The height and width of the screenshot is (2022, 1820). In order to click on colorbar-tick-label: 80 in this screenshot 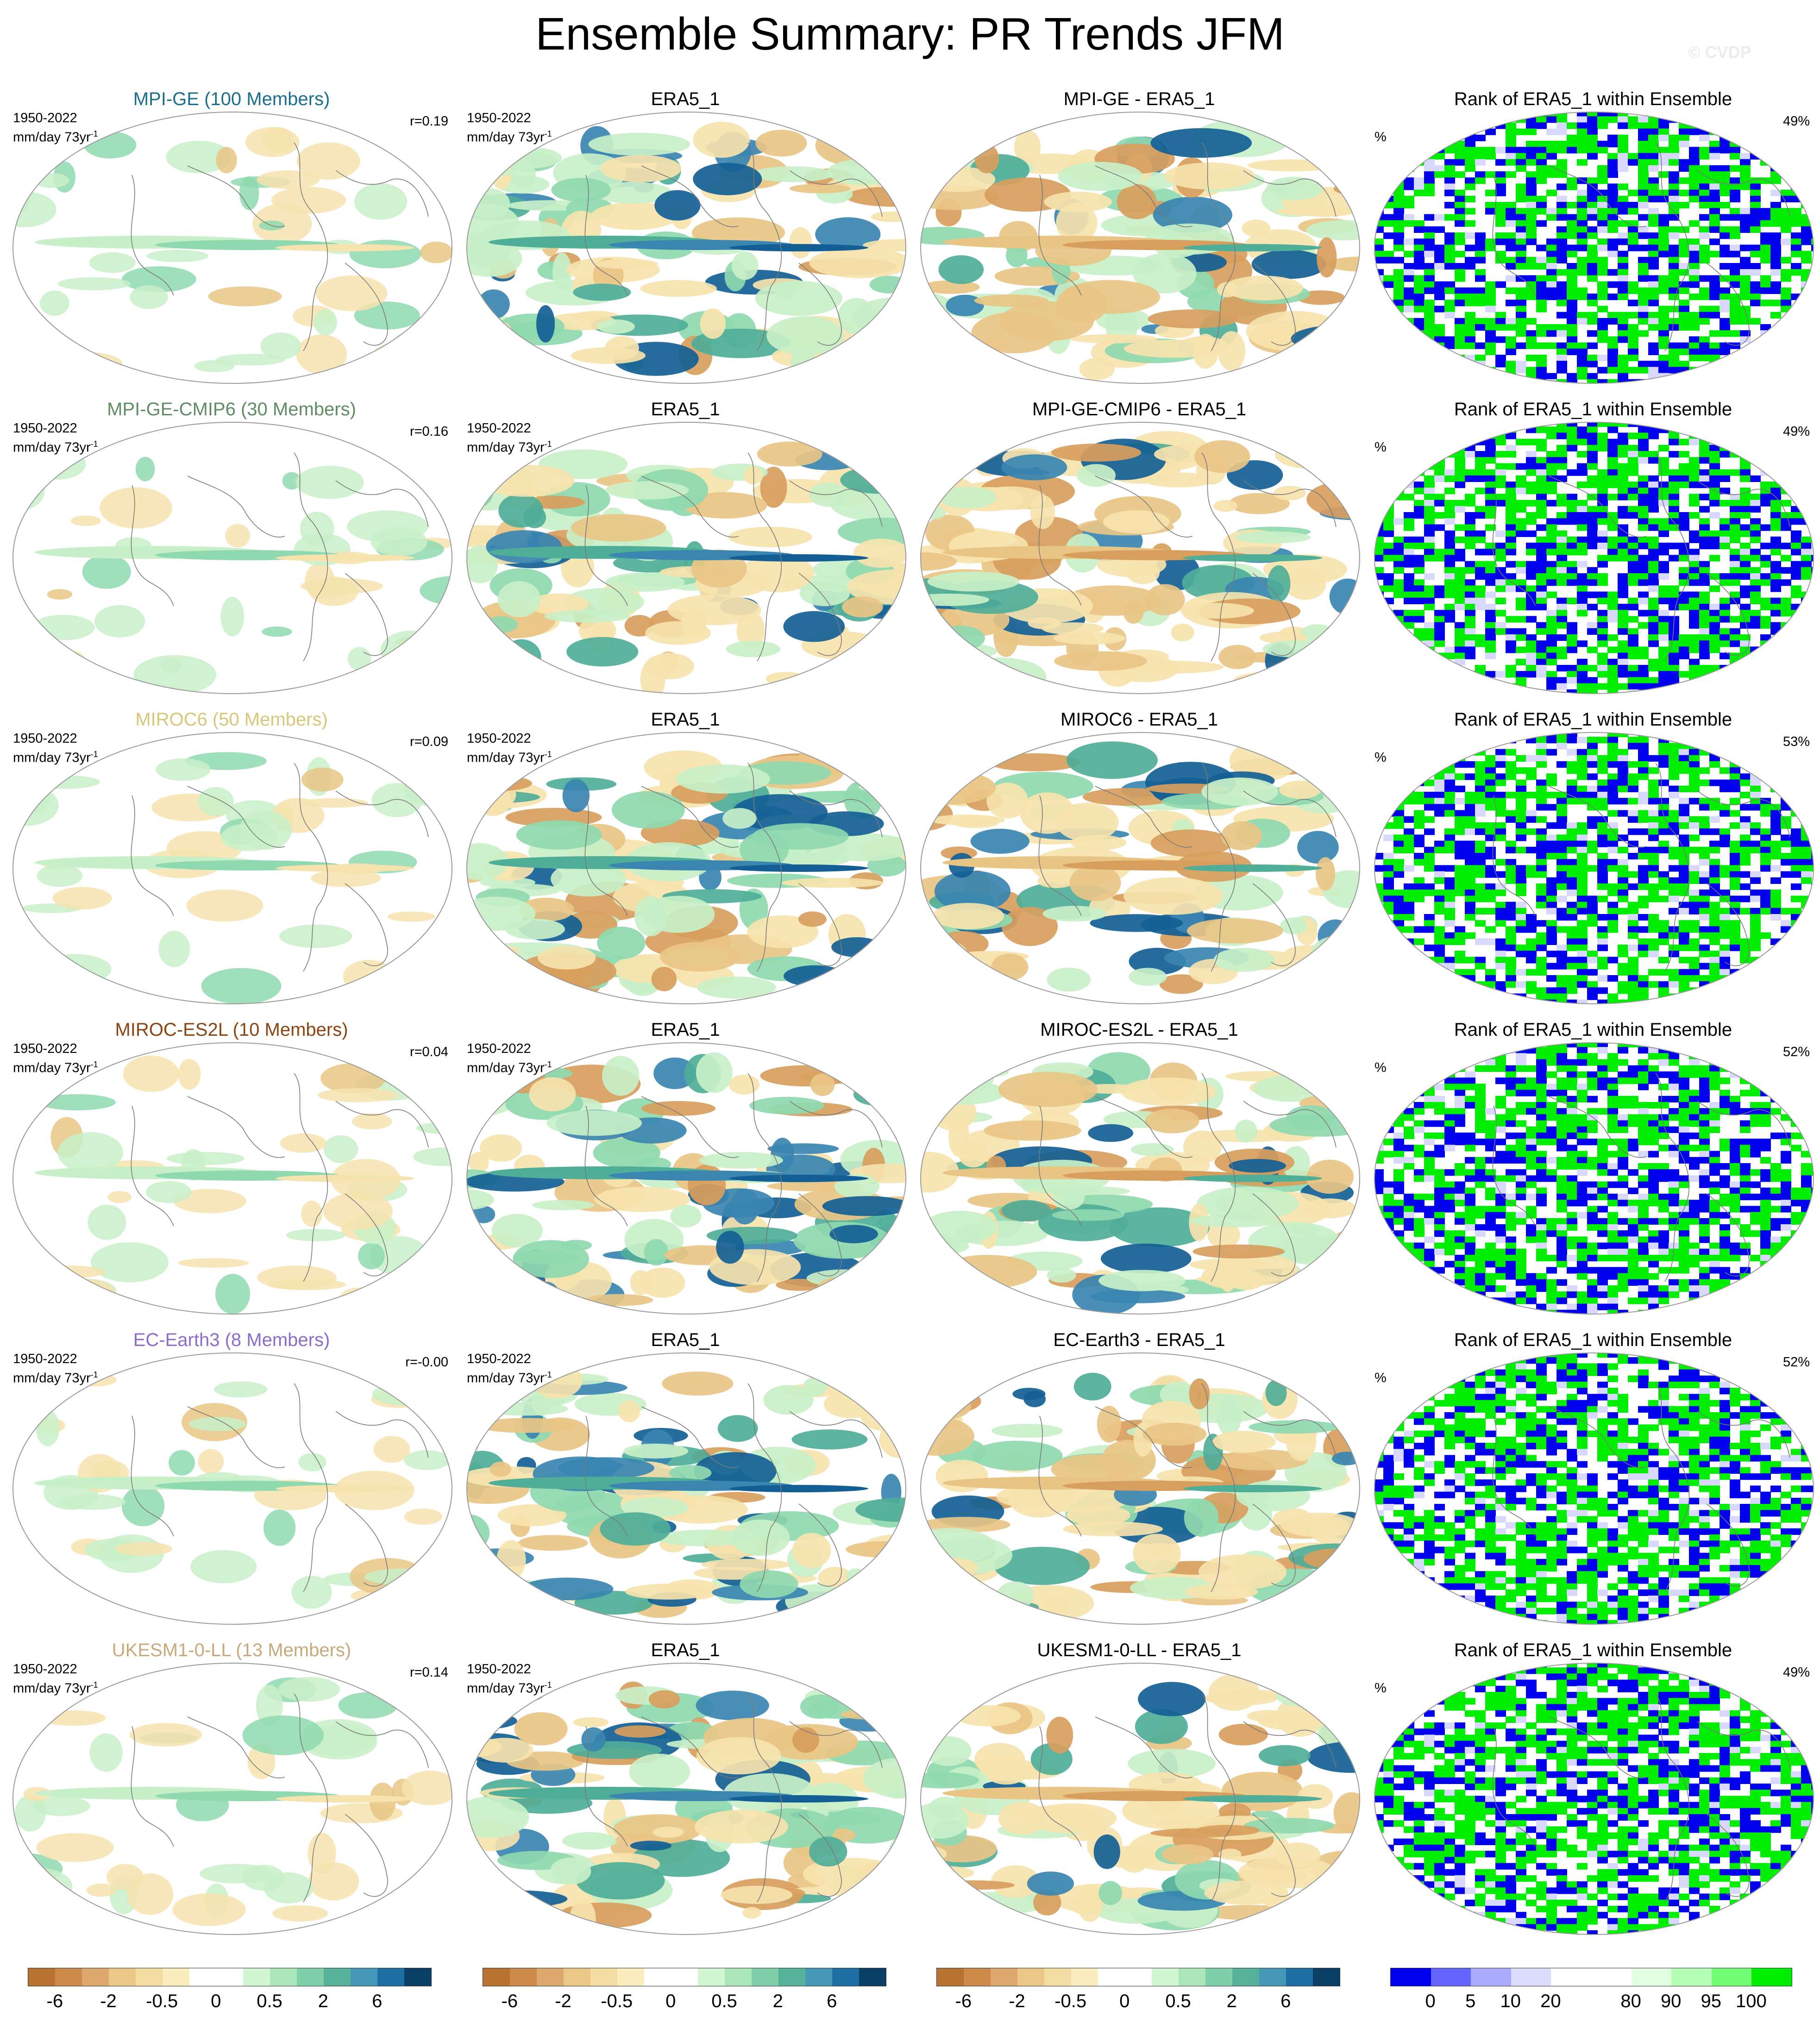, I will do `click(1630, 2001)`.